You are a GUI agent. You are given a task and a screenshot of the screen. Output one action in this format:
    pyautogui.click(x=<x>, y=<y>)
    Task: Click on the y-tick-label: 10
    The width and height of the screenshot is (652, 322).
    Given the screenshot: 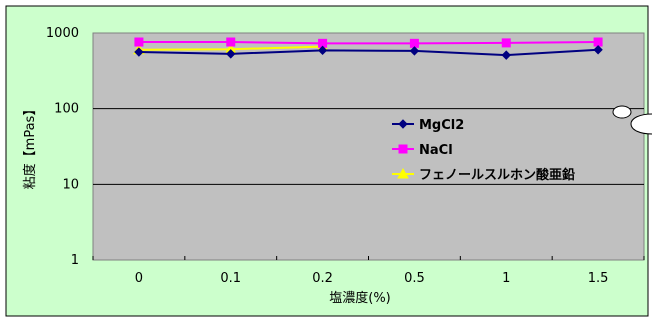 What is the action you would take?
    pyautogui.click(x=70, y=184)
    